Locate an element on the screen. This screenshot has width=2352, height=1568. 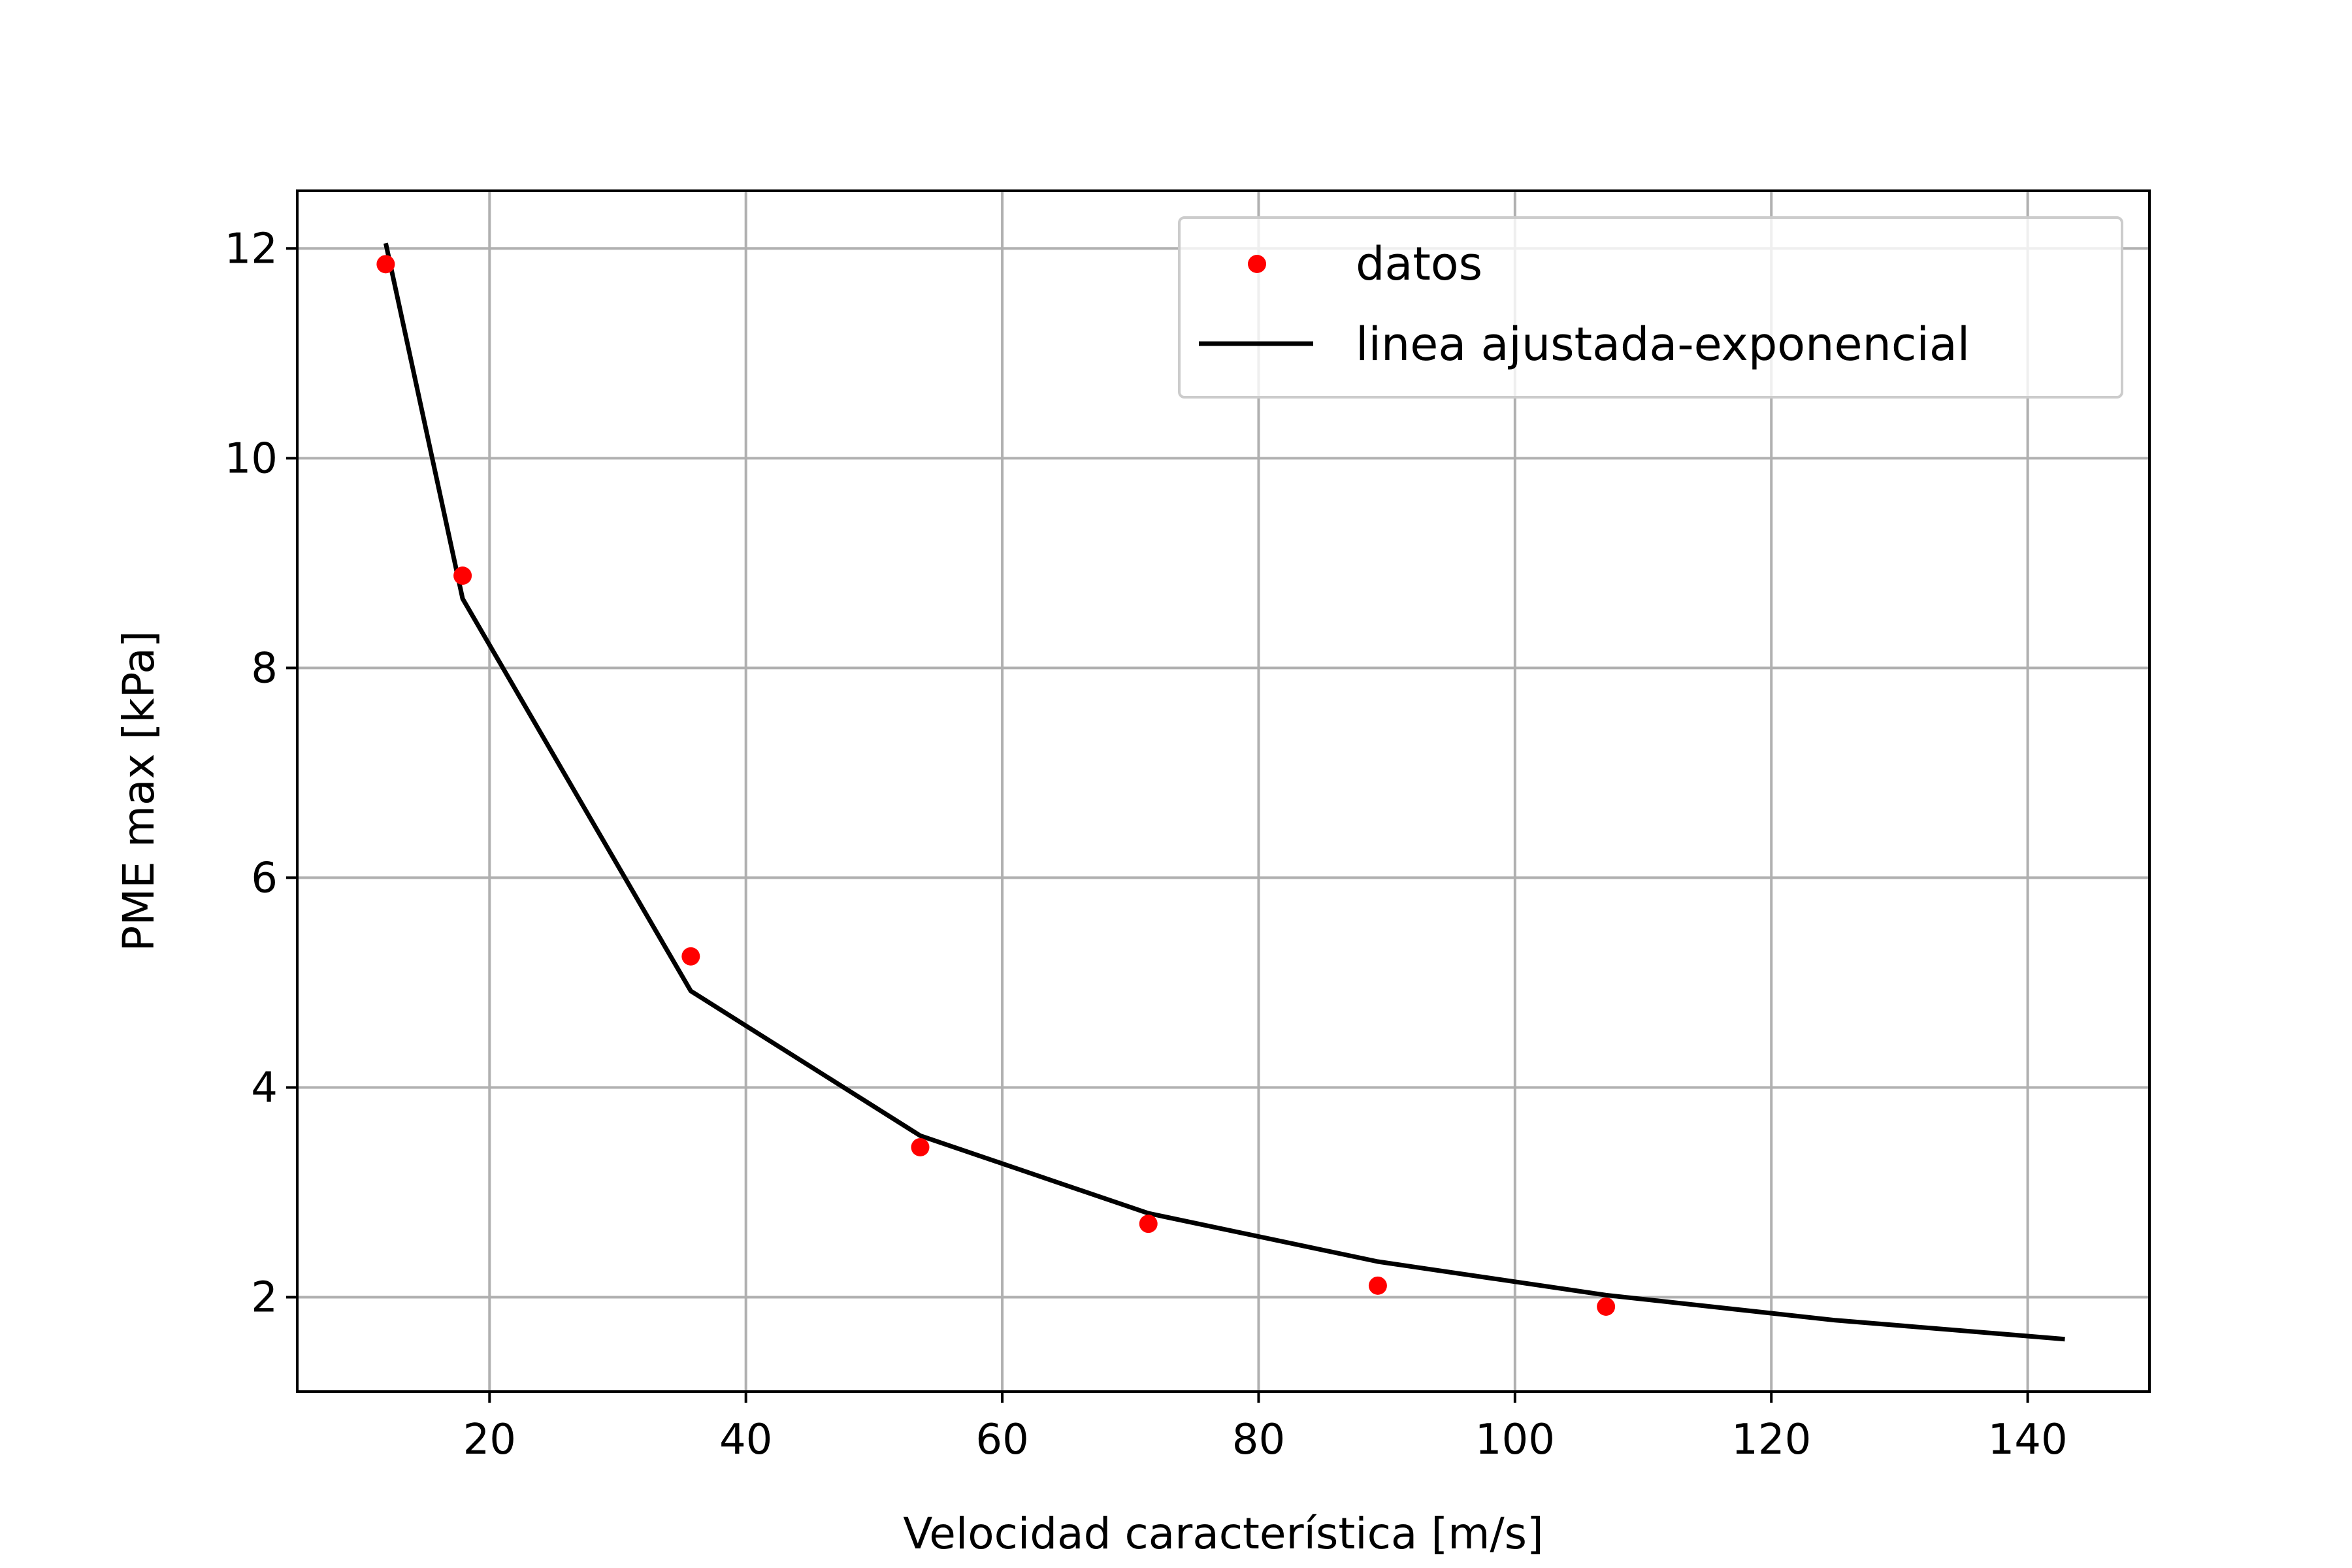
y-tick-label-6: 6 is located at coordinates (264, 878).